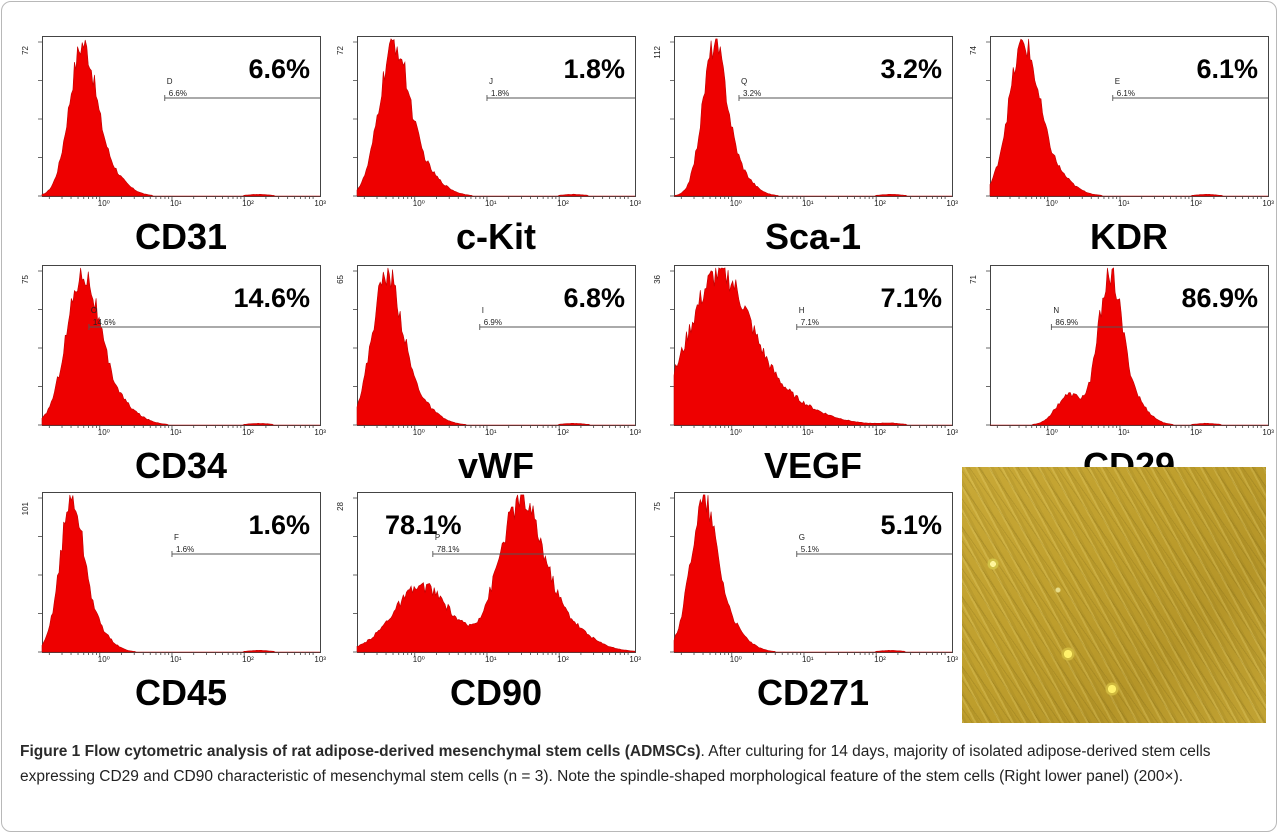 This screenshot has width=1282, height=836. I want to click on histogram-panel-cd90: 10⁰ 10¹ 10² 10³ 28 P 78.1% 78.1% CD90, so click(490, 602).